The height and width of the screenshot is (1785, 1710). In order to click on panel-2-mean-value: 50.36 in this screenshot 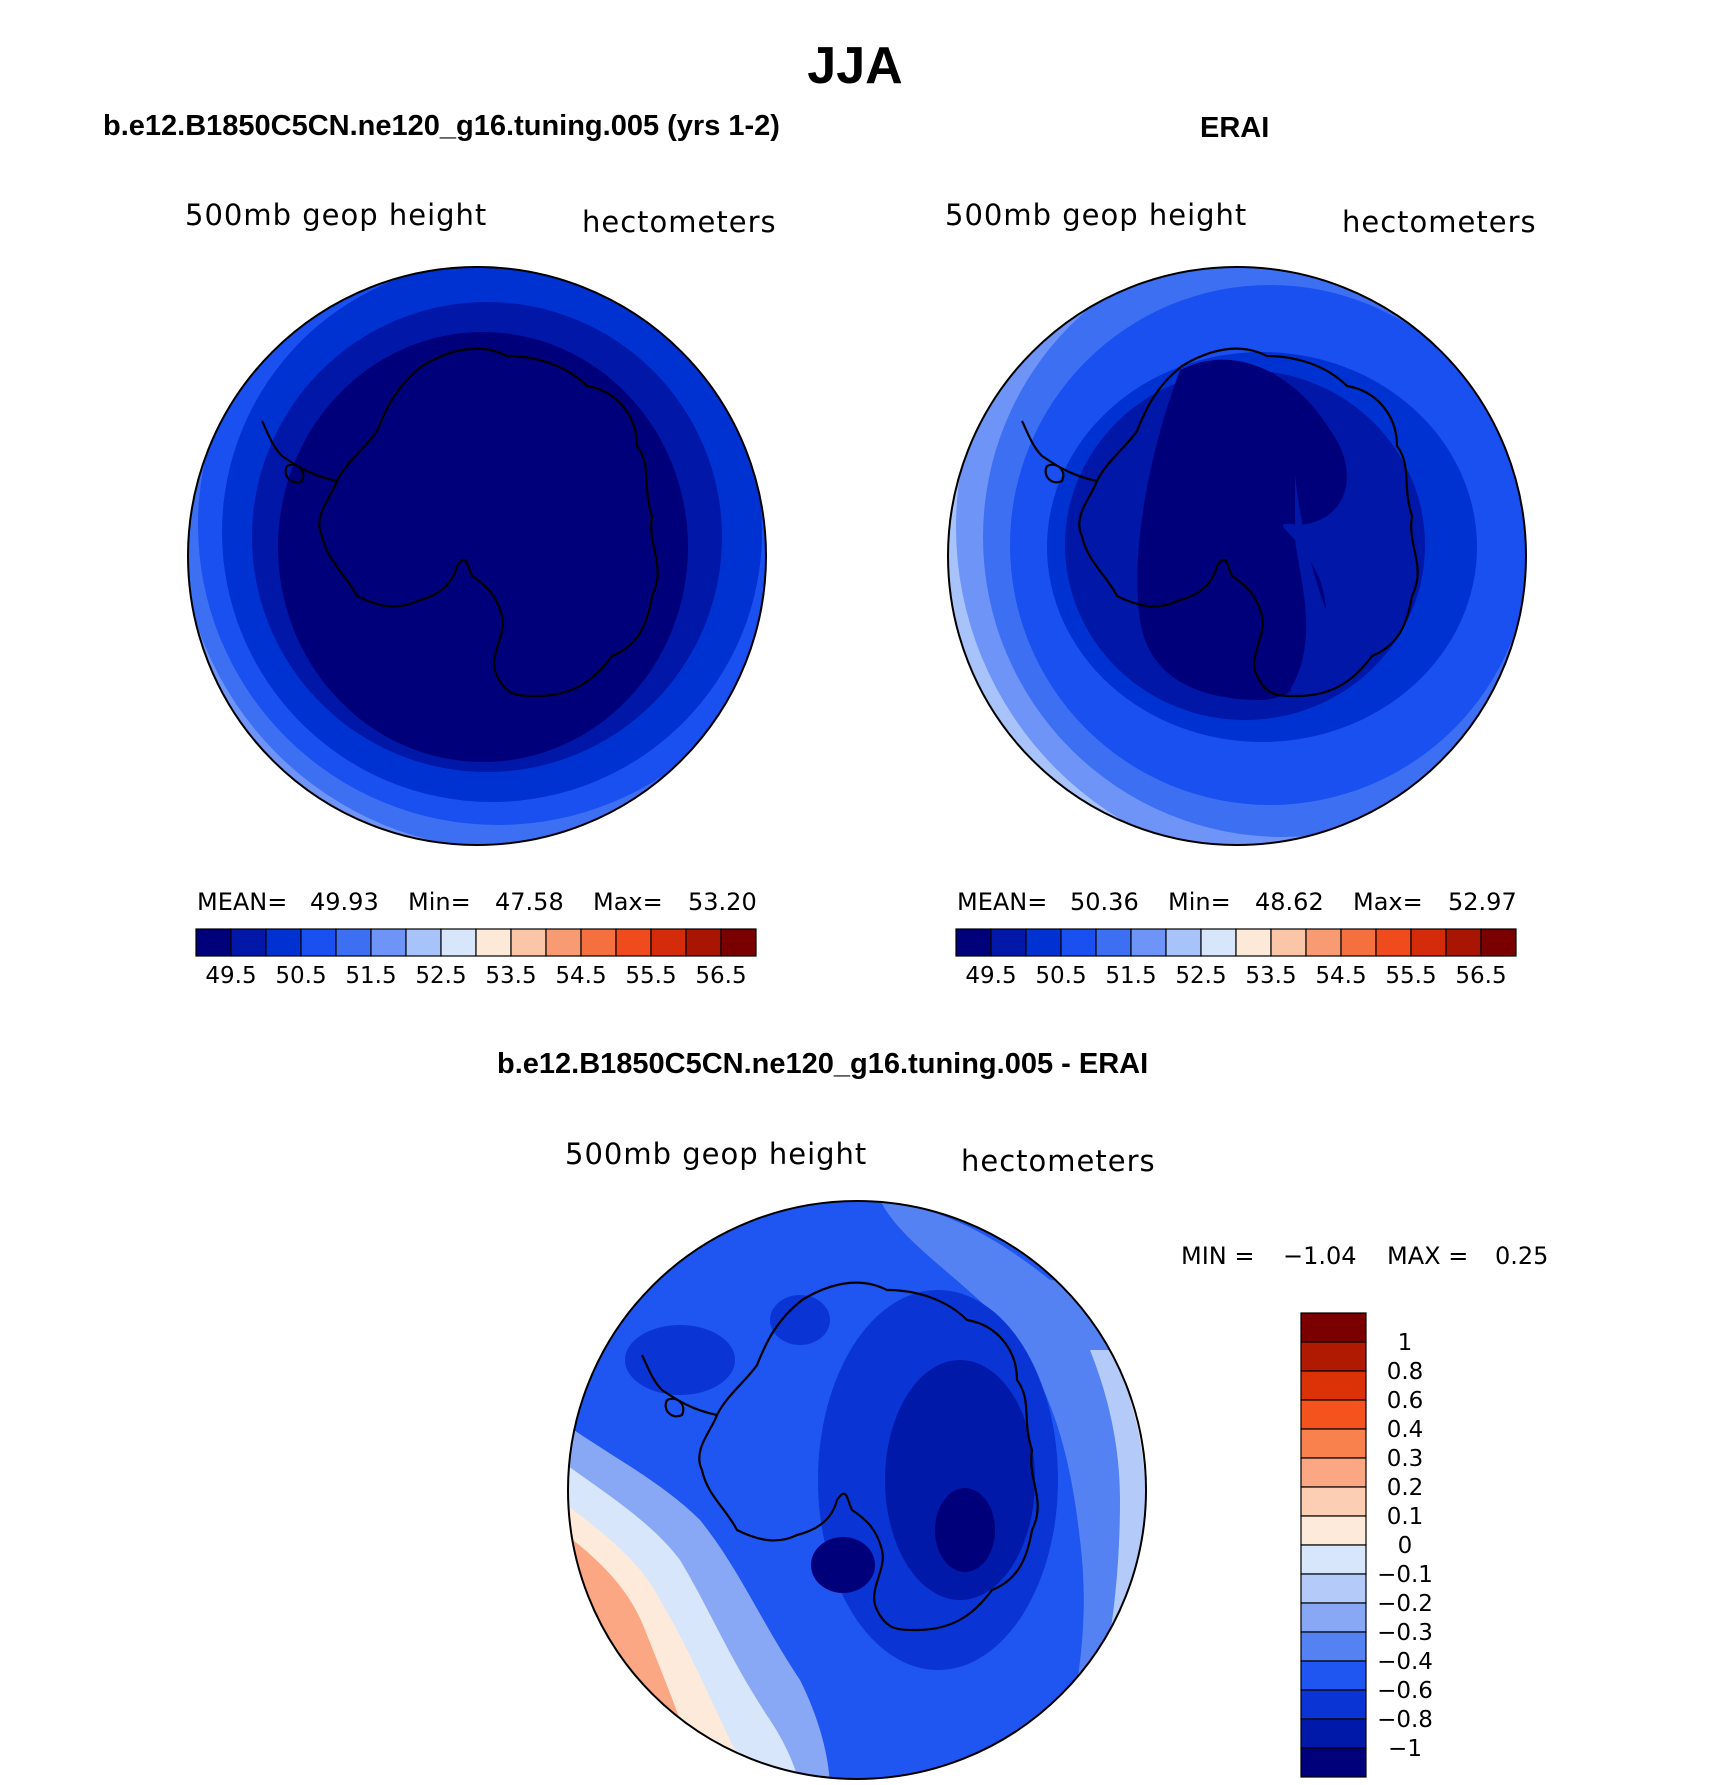, I will do `click(1104, 902)`.